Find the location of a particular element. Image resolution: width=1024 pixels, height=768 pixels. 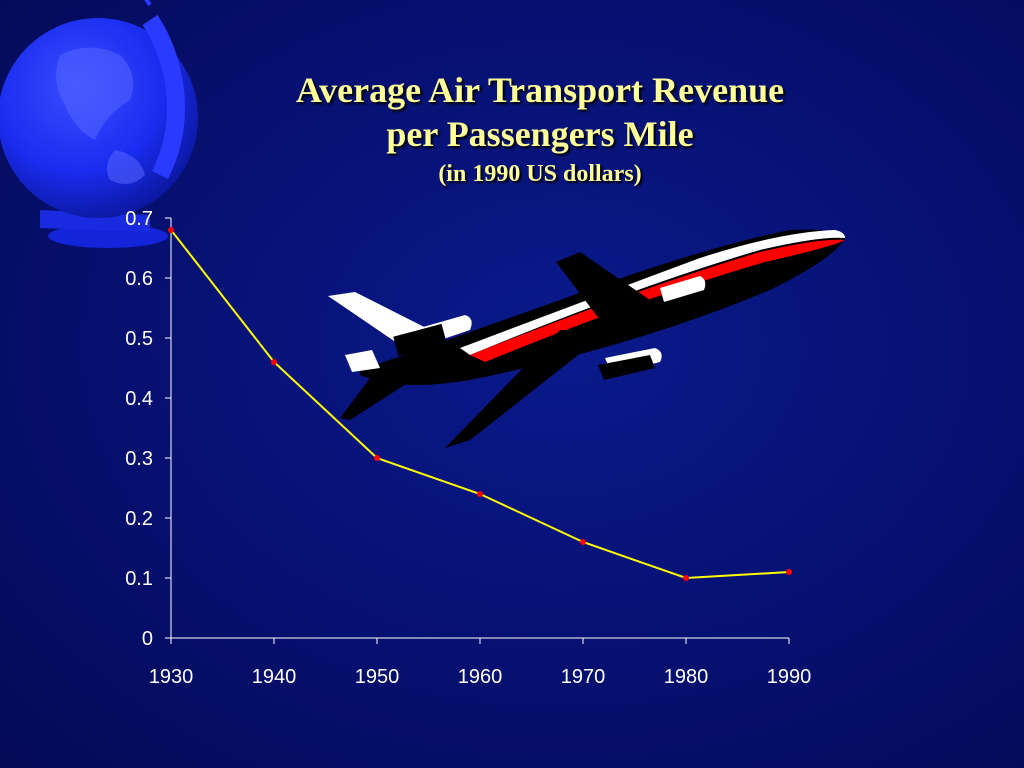

y-tick-label: 0.5 is located at coordinates (139, 339).